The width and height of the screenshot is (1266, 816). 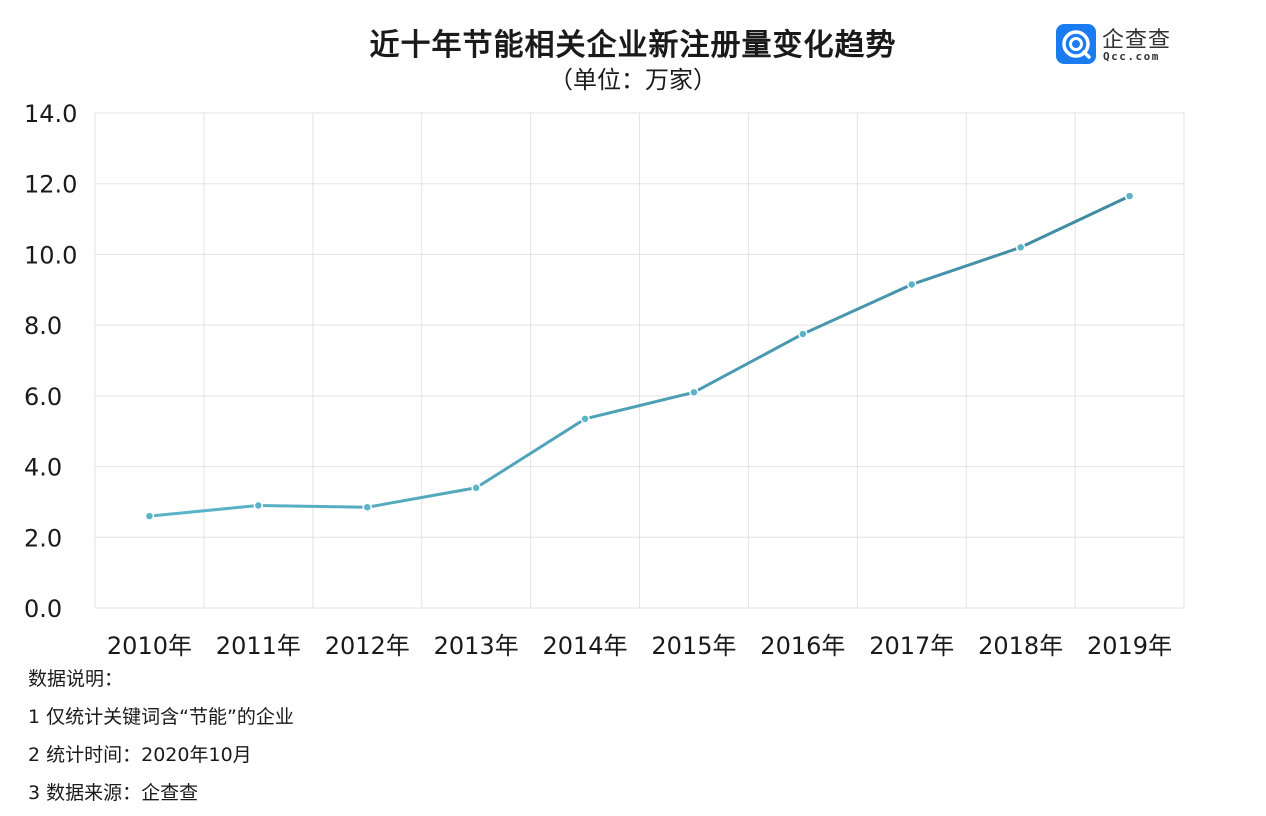 I want to click on note-item: 1 仅统计关键词含“节能”的企业, so click(x=161, y=717).